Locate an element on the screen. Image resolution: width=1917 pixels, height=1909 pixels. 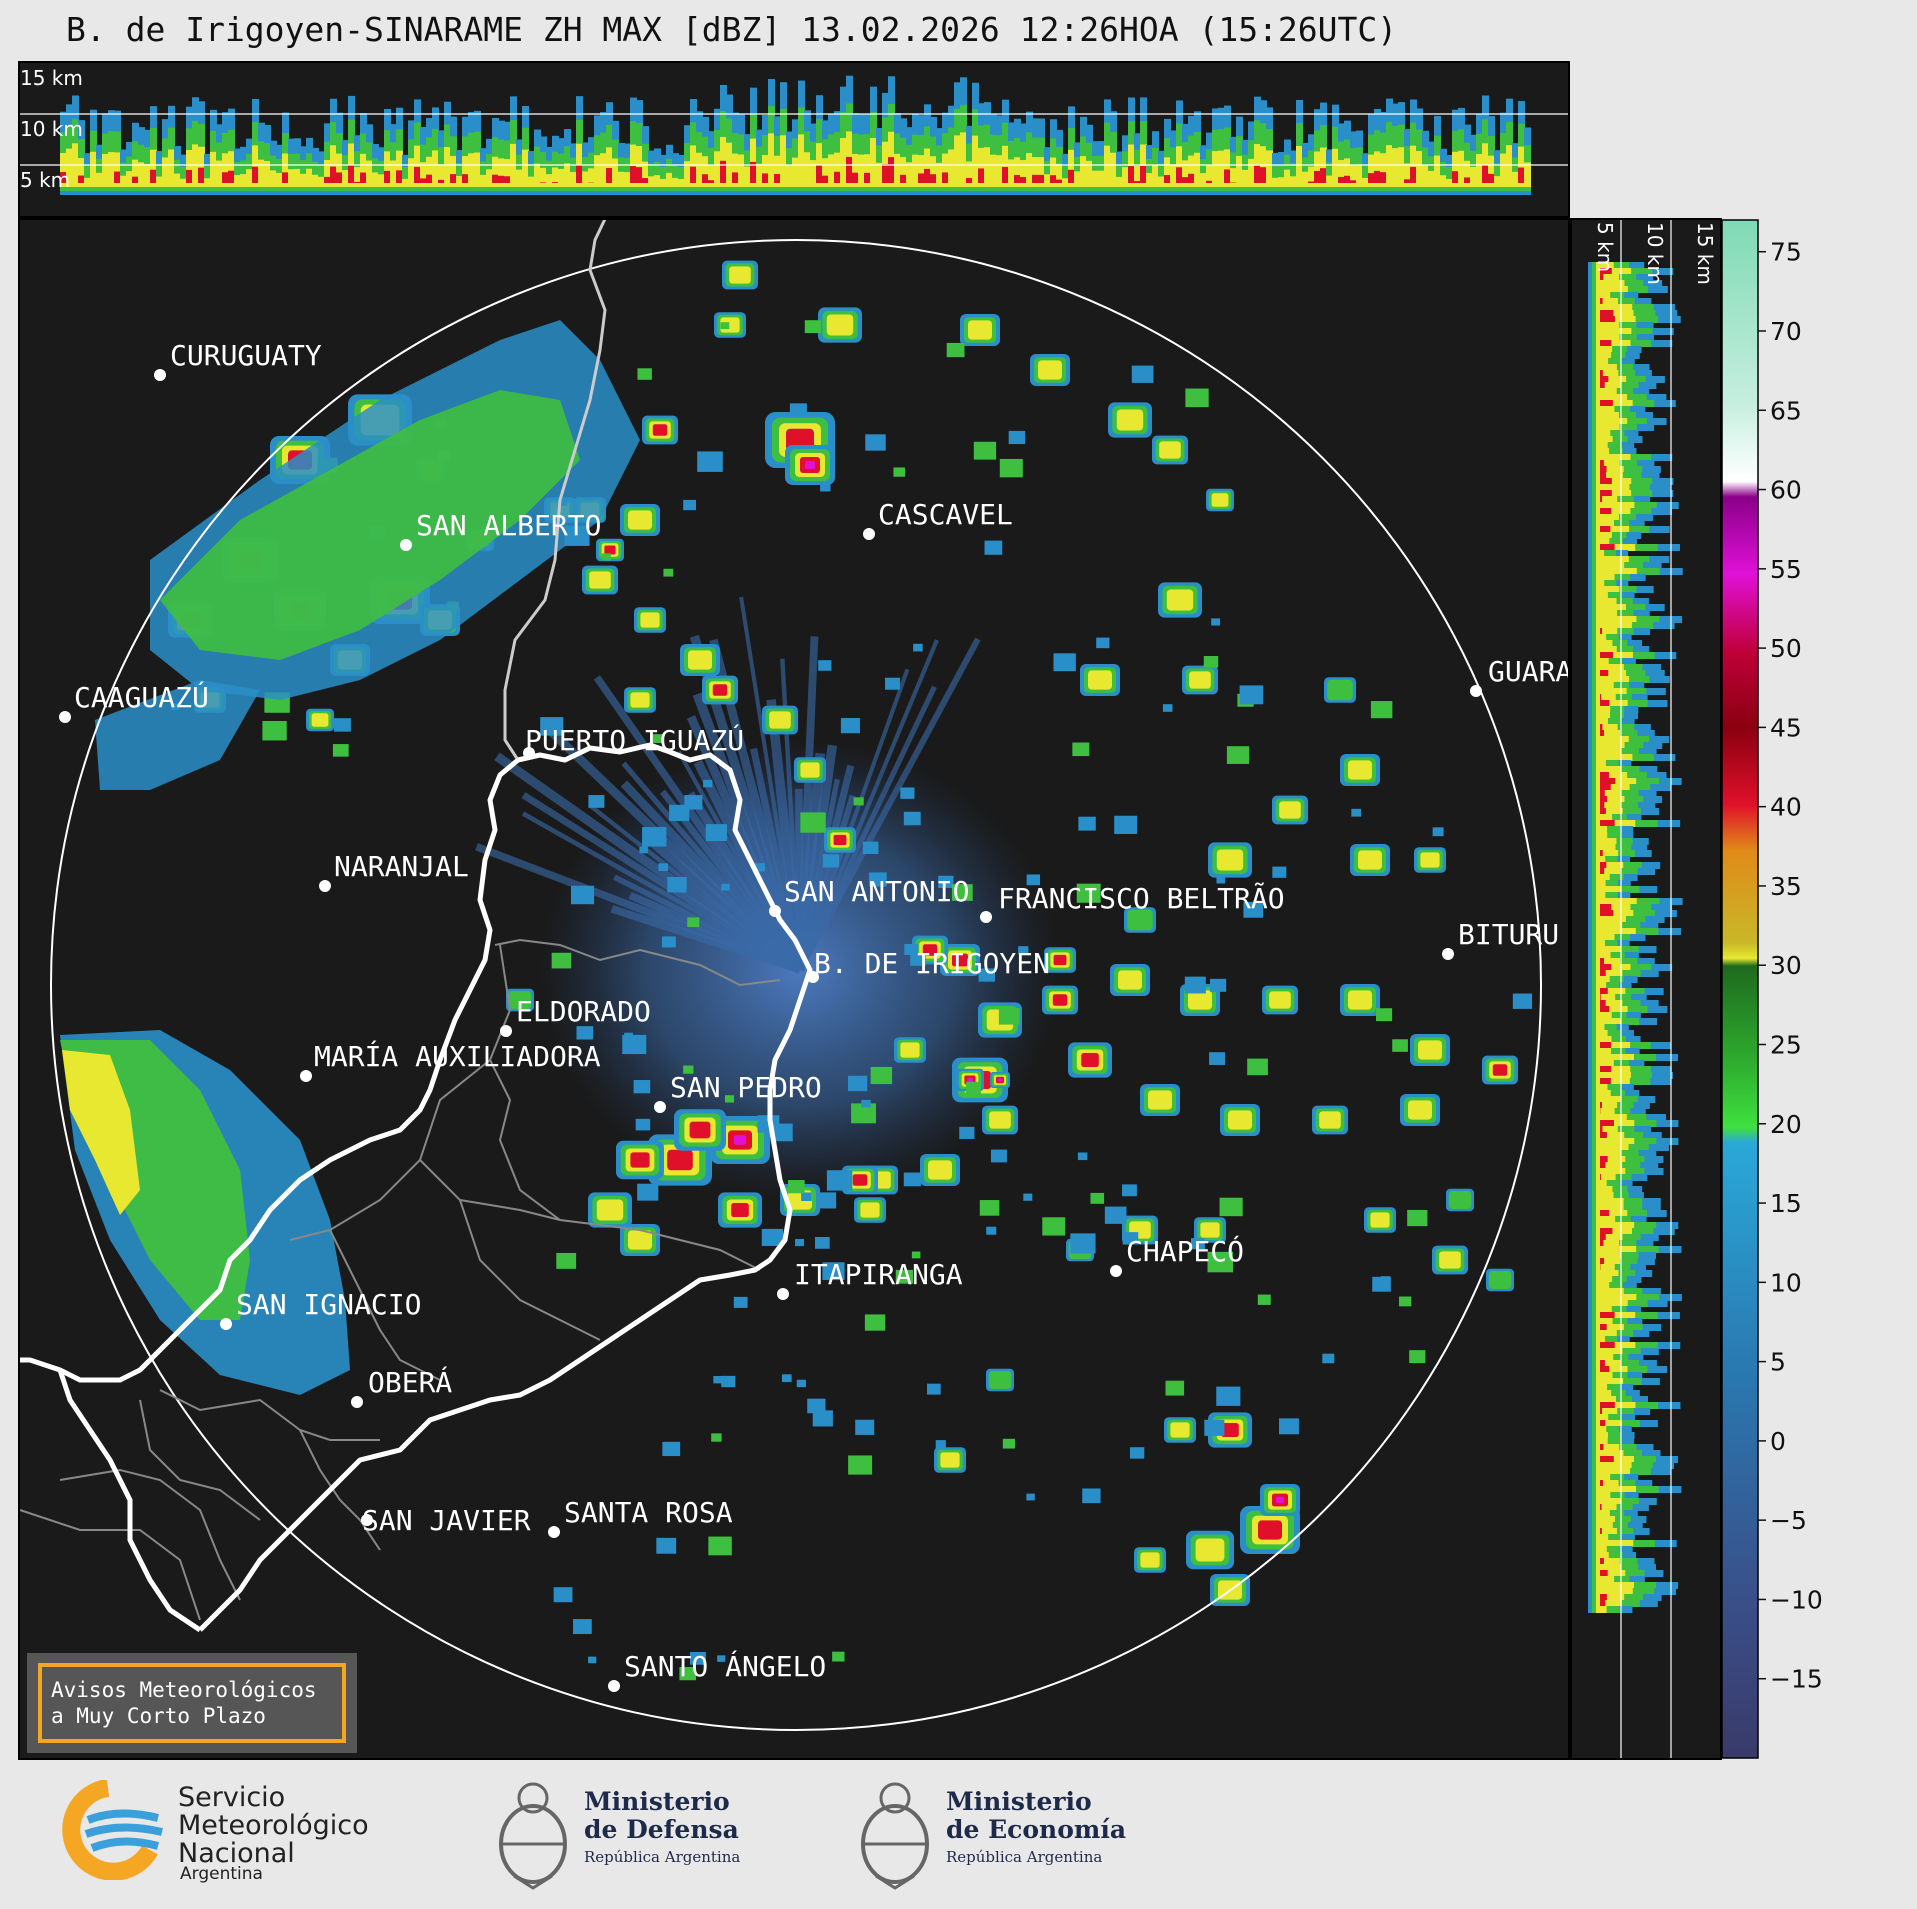
colorbar-tick-label: 30 is located at coordinates (1786, 965).